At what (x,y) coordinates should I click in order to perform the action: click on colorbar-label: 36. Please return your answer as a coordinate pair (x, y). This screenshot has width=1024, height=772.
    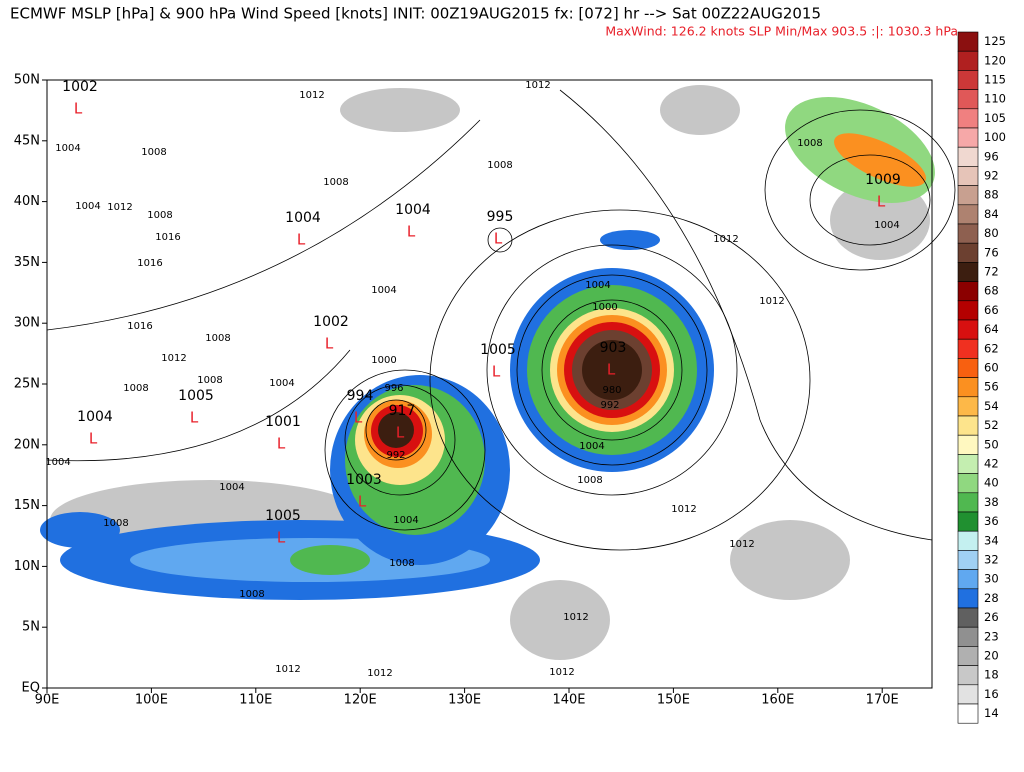
    Looking at the image, I should click on (991, 521).